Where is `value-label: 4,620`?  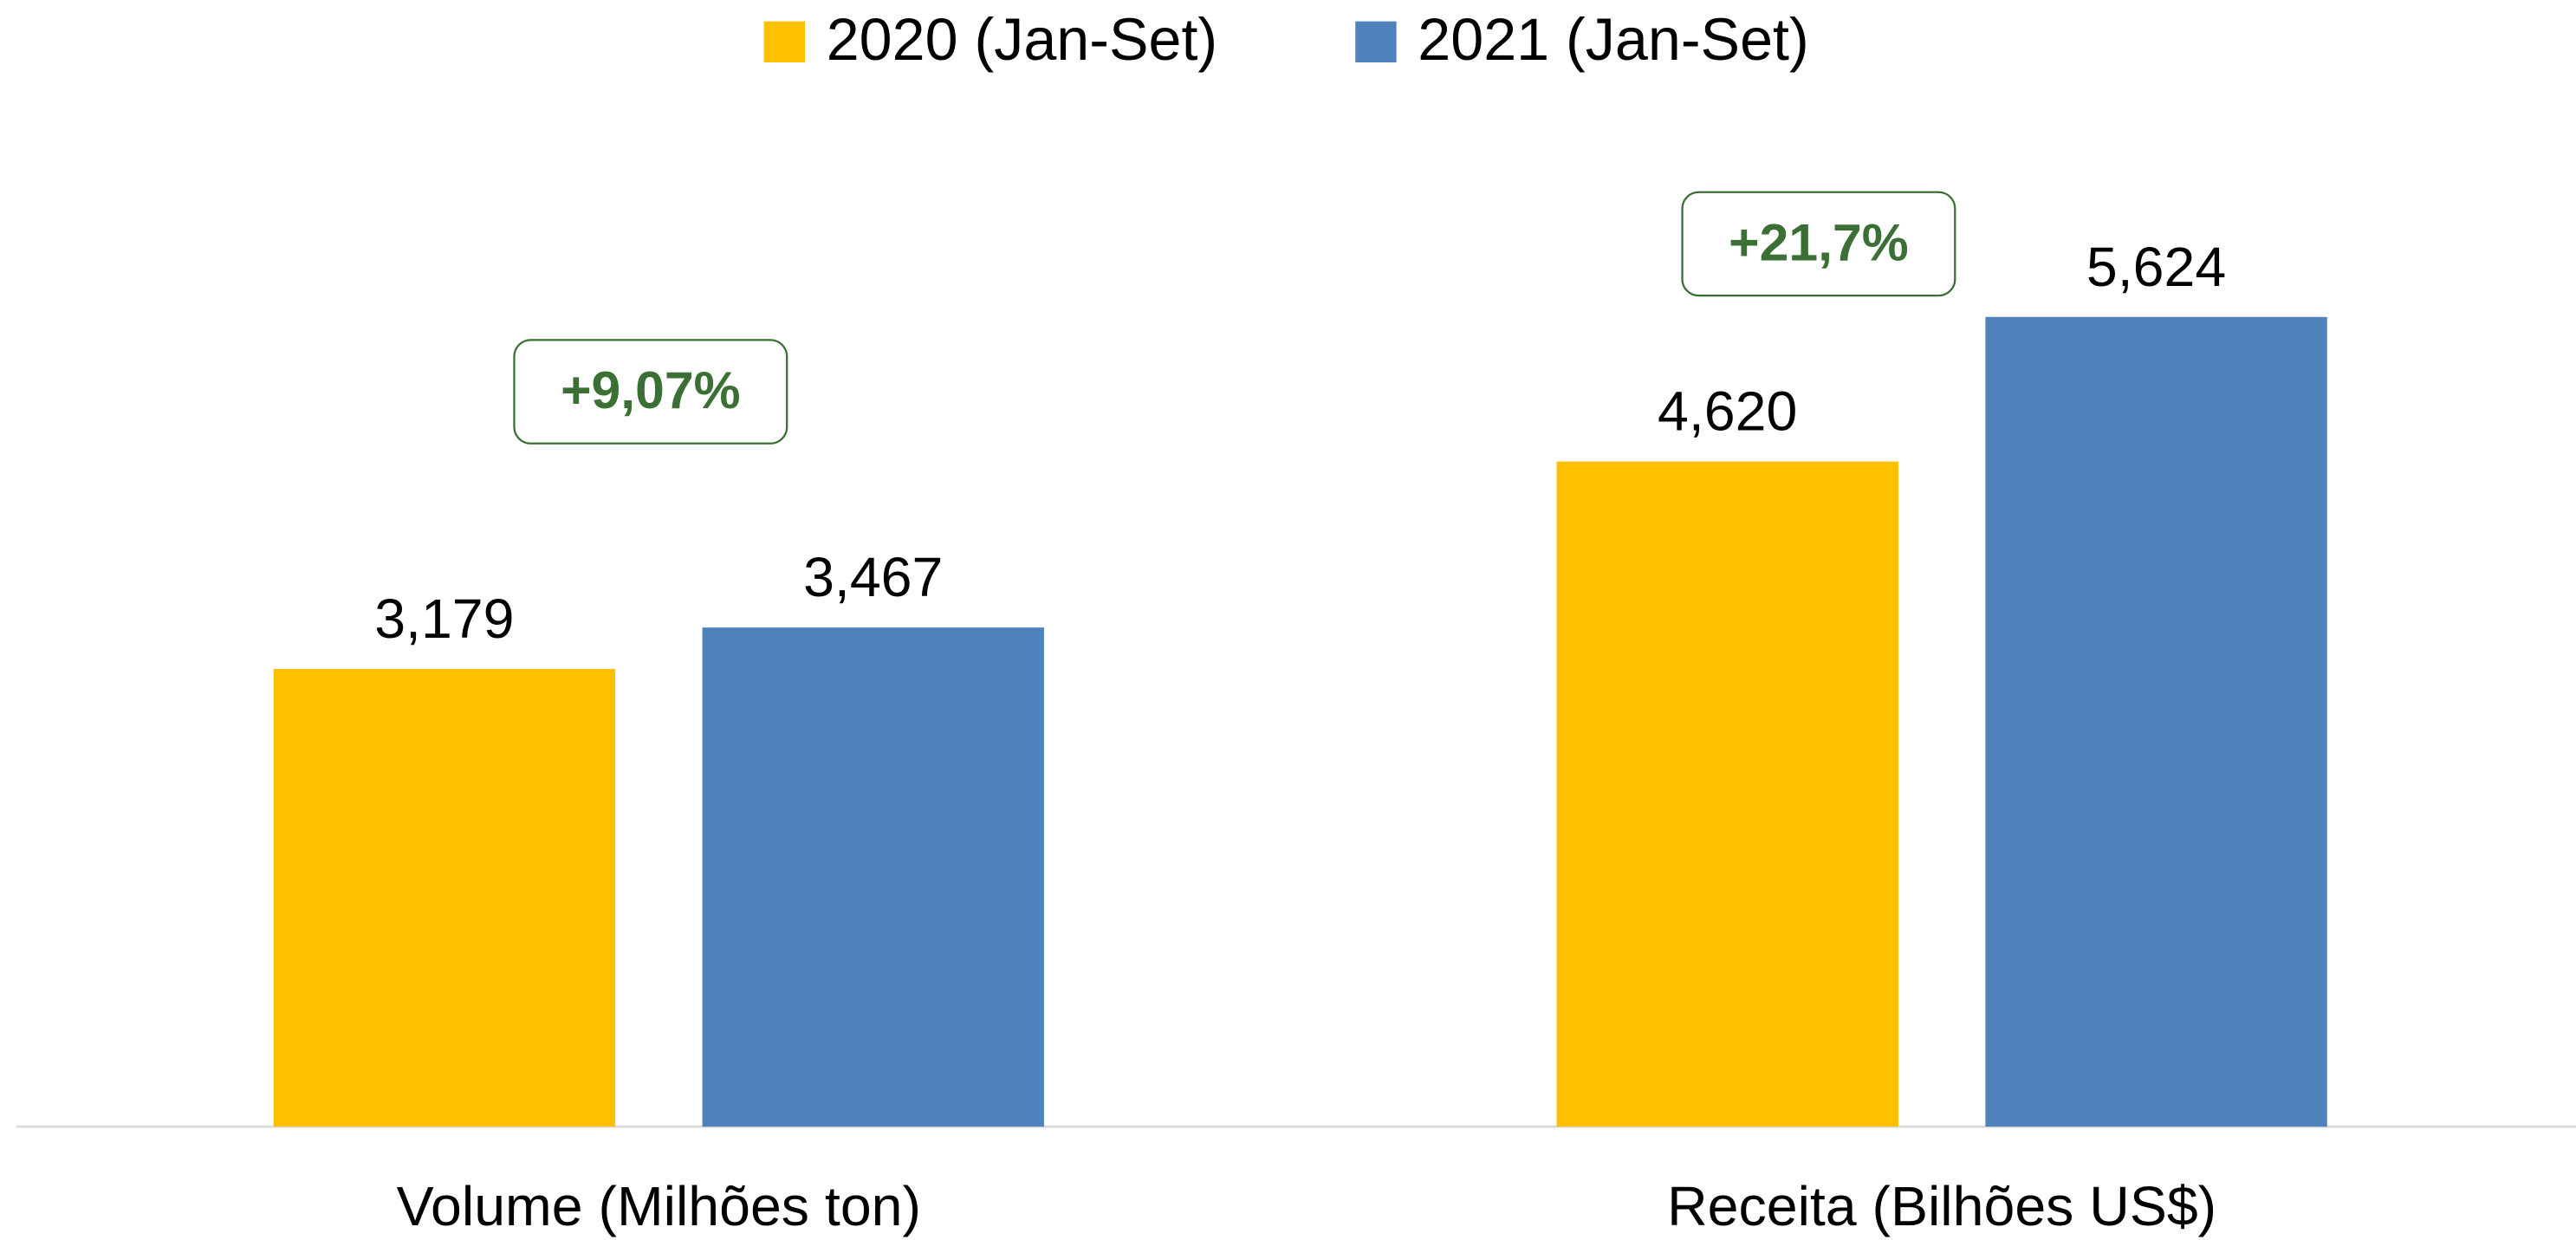
value-label: 4,620 is located at coordinates (1728, 411).